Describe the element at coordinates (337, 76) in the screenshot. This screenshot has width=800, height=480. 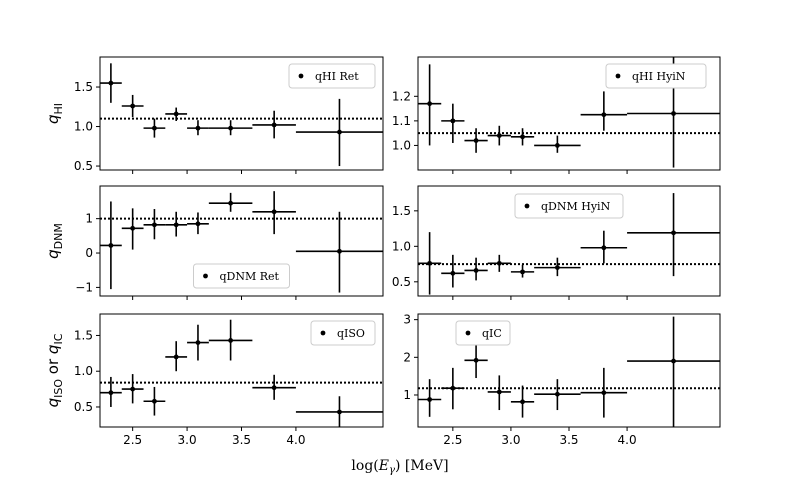
I see `legend-label: qHI Ret` at that location.